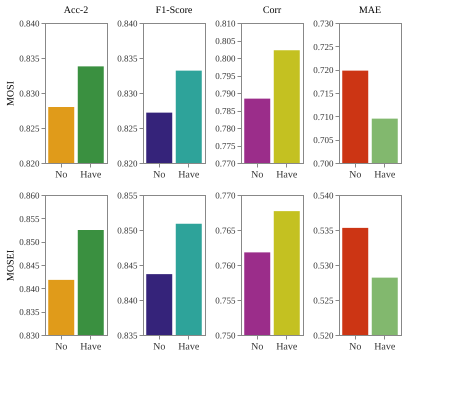 The image size is (474, 394). Describe the element at coordinates (174, 10) in the screenshot. I see `chart-title: F1-Score` at that location.